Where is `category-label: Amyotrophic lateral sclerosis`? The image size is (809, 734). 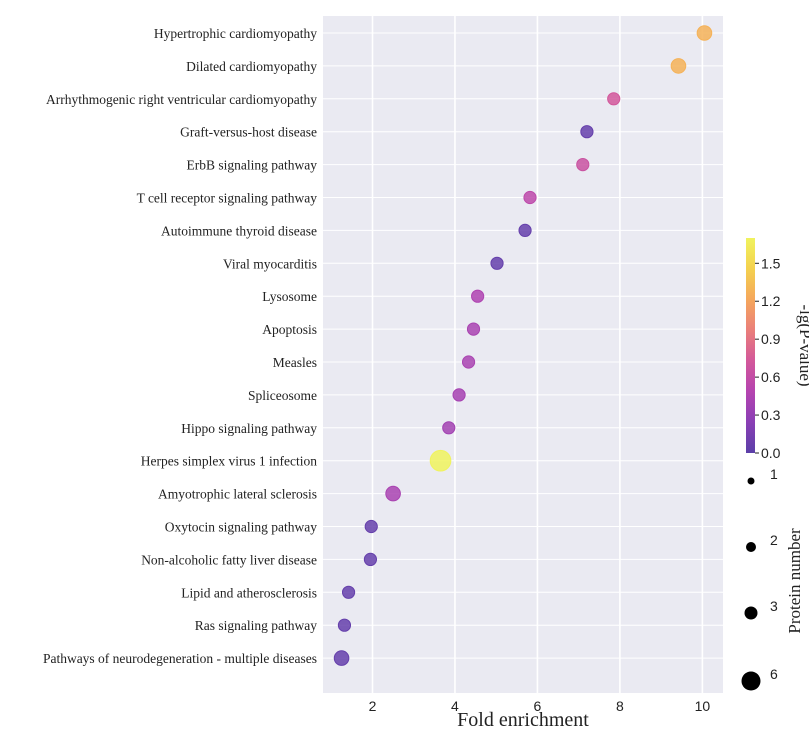
category-label: Amyotrophic lateral sclerosis is located at coordinates (237, 494).